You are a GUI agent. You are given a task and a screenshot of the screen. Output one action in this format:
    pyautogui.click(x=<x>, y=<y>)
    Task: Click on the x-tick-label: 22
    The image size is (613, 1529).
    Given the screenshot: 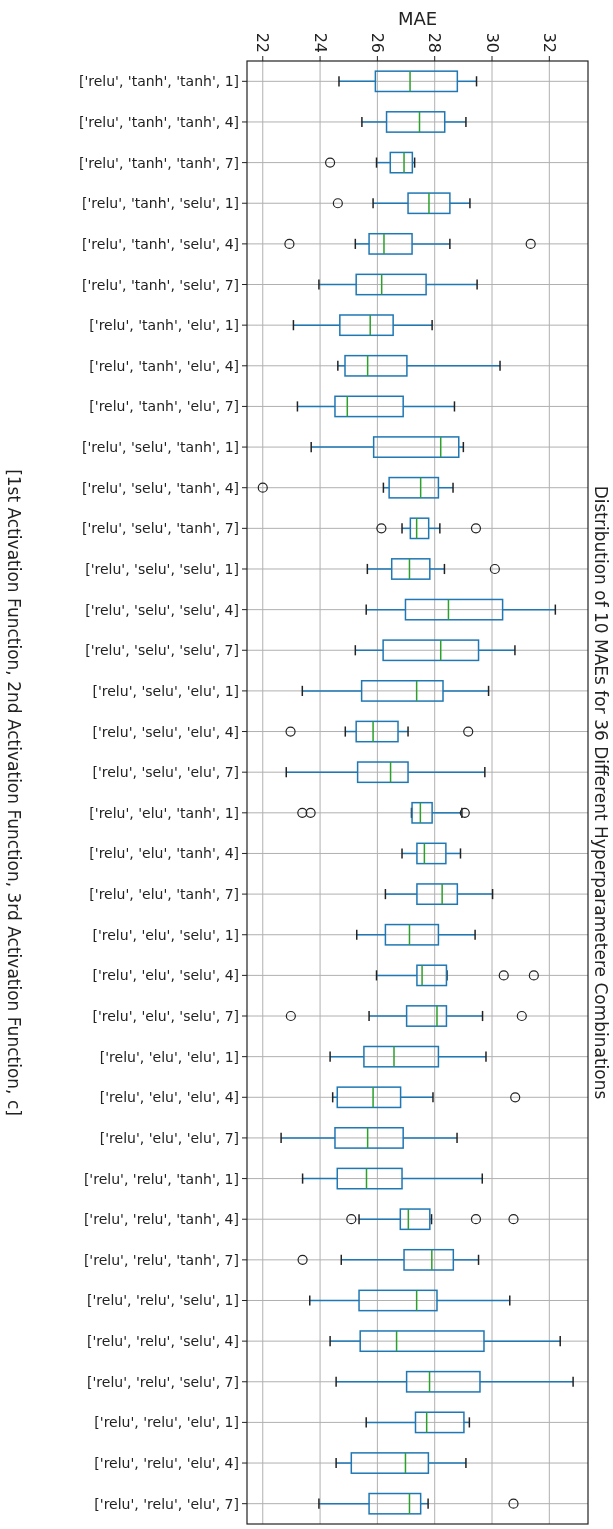 What is the action you would take?
    pyautogui.click(x=263, y=42)
    